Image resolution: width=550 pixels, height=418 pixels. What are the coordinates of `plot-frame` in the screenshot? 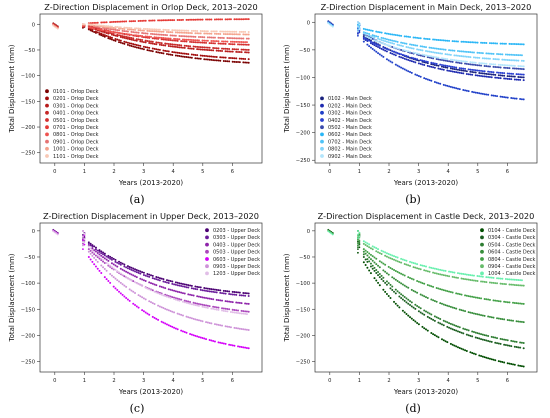 It's located at (151, 88).